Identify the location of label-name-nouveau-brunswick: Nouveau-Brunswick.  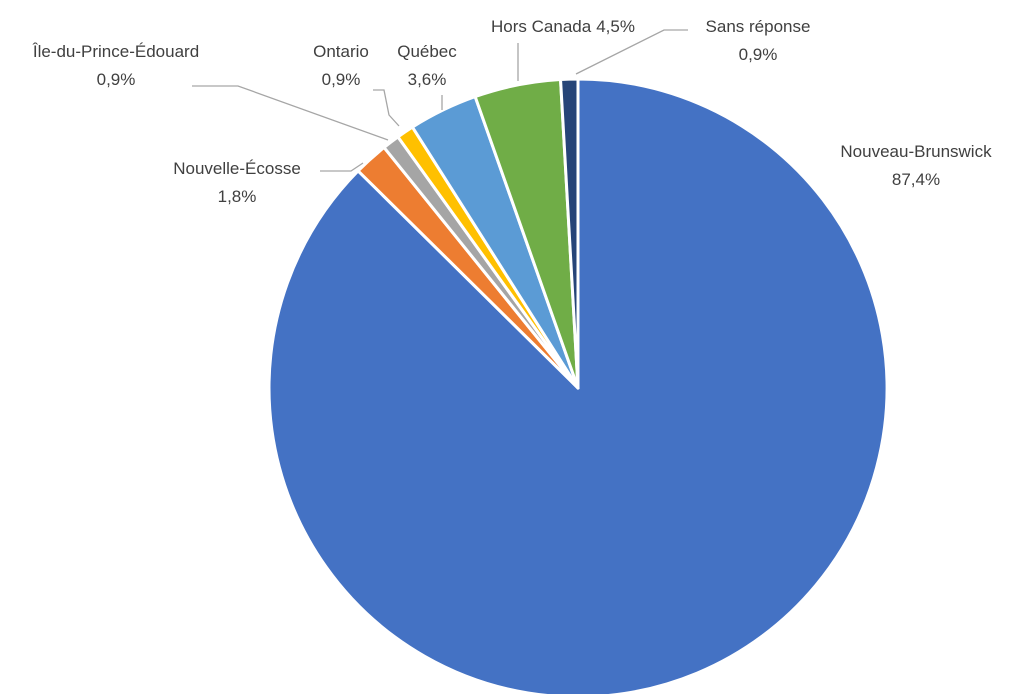
(916, 151).